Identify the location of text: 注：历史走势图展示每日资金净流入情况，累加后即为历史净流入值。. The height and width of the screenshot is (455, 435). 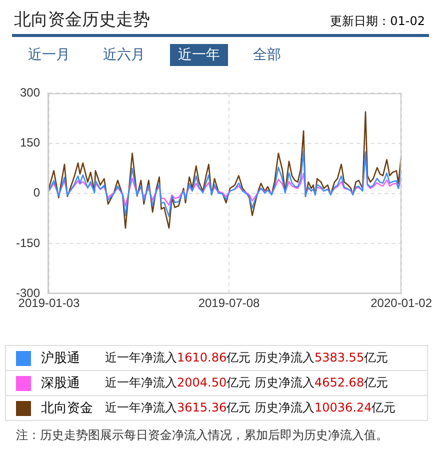
(202, 435).